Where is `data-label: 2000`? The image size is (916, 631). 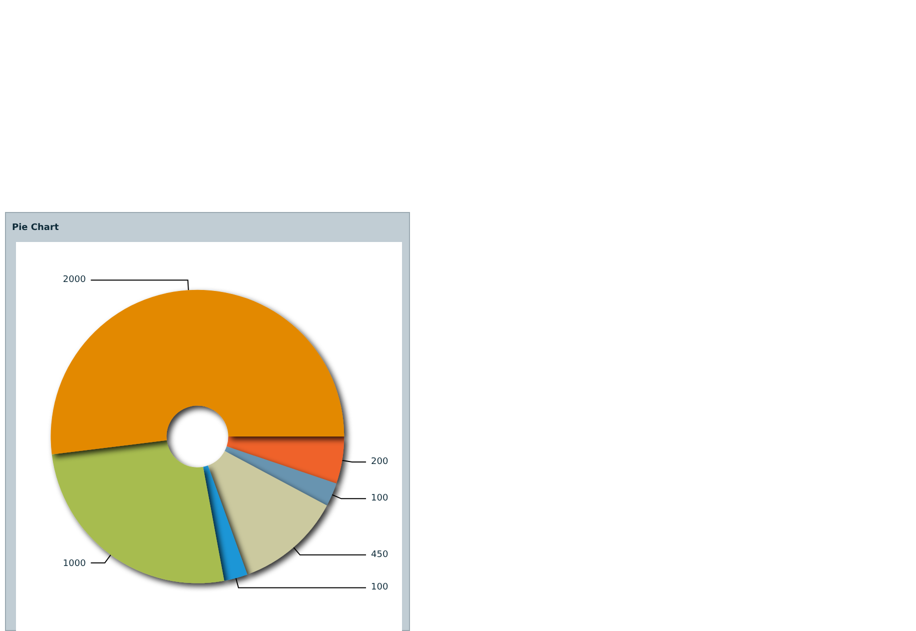
data-label: 2000 is located at coordinates (74, 280).